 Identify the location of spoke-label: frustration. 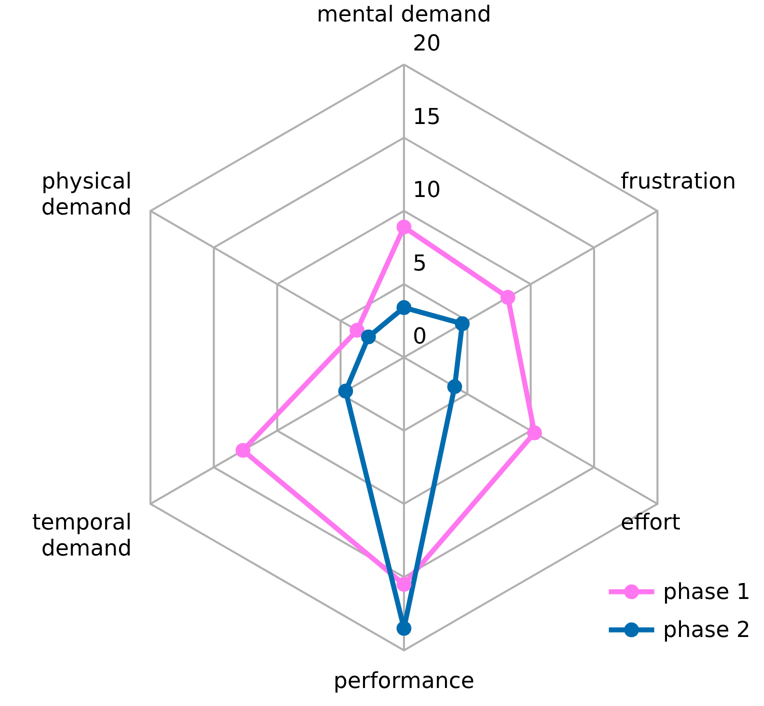
(678, 181).